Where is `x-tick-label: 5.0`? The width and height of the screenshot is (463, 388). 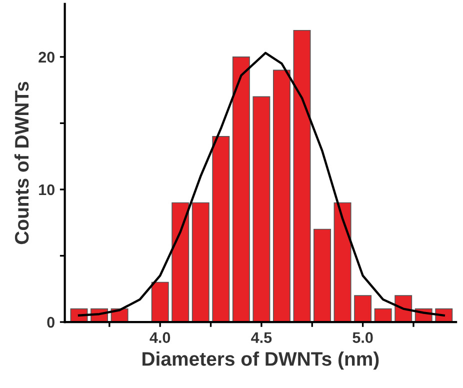
x-tick-label: 5.0 is located at coordinates (362, 337).